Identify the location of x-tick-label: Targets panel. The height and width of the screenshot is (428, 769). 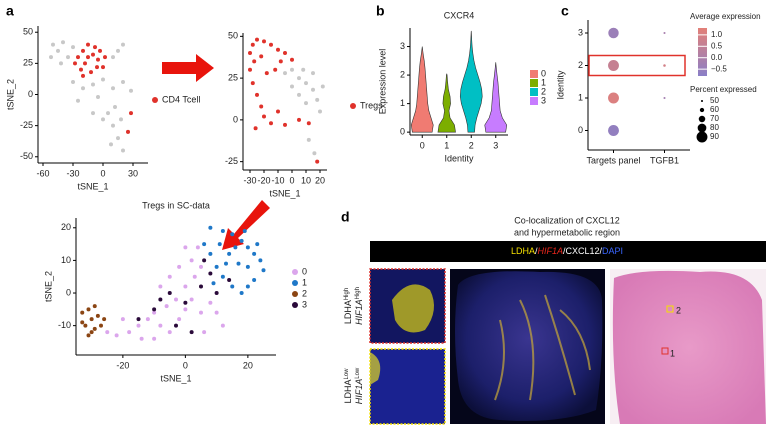
(613, 160).